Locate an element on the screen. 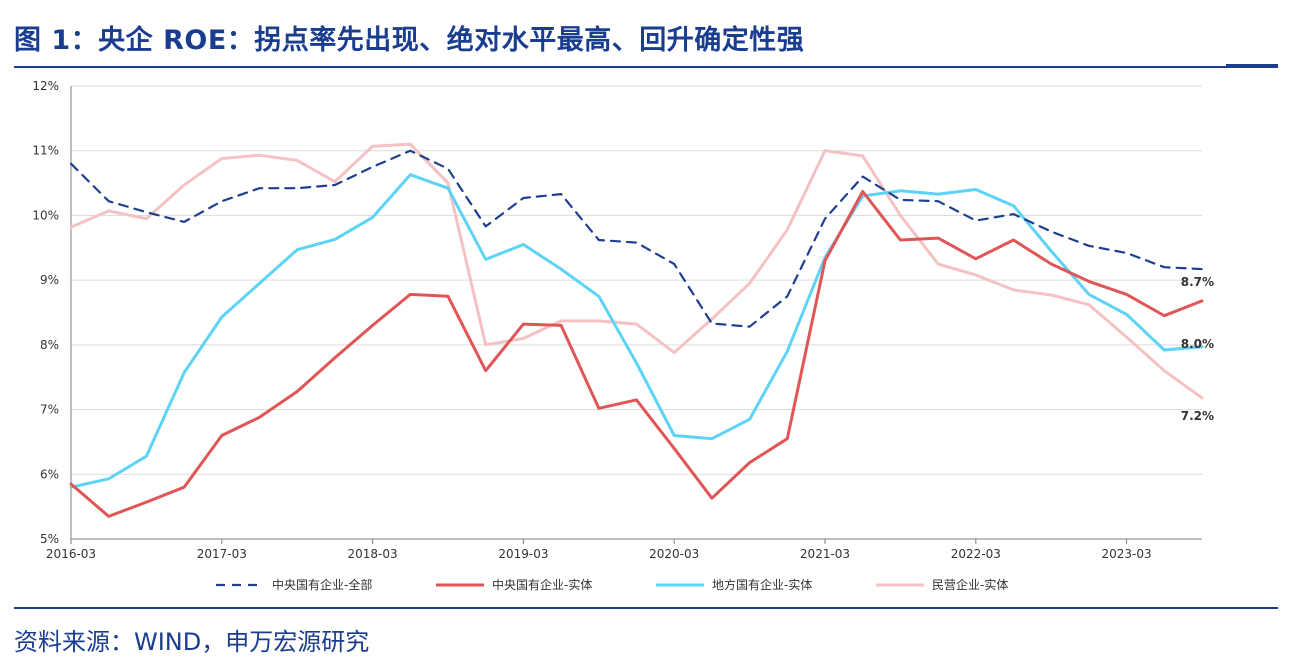 Image resolution: width=1295 pixels, height=663 pixels. legend-label: 中央国有企业-实体 is located at coordinates (542, 584).